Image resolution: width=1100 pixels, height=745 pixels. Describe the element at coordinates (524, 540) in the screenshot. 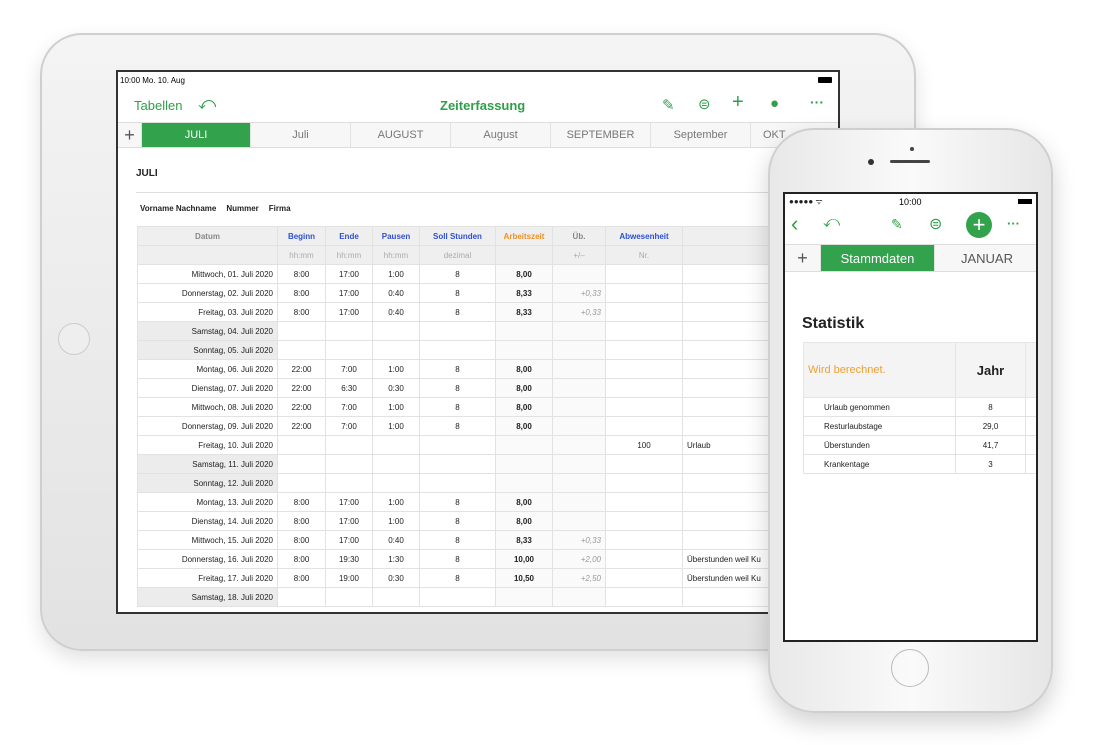

I see `table-cell: 8,33` at that location.